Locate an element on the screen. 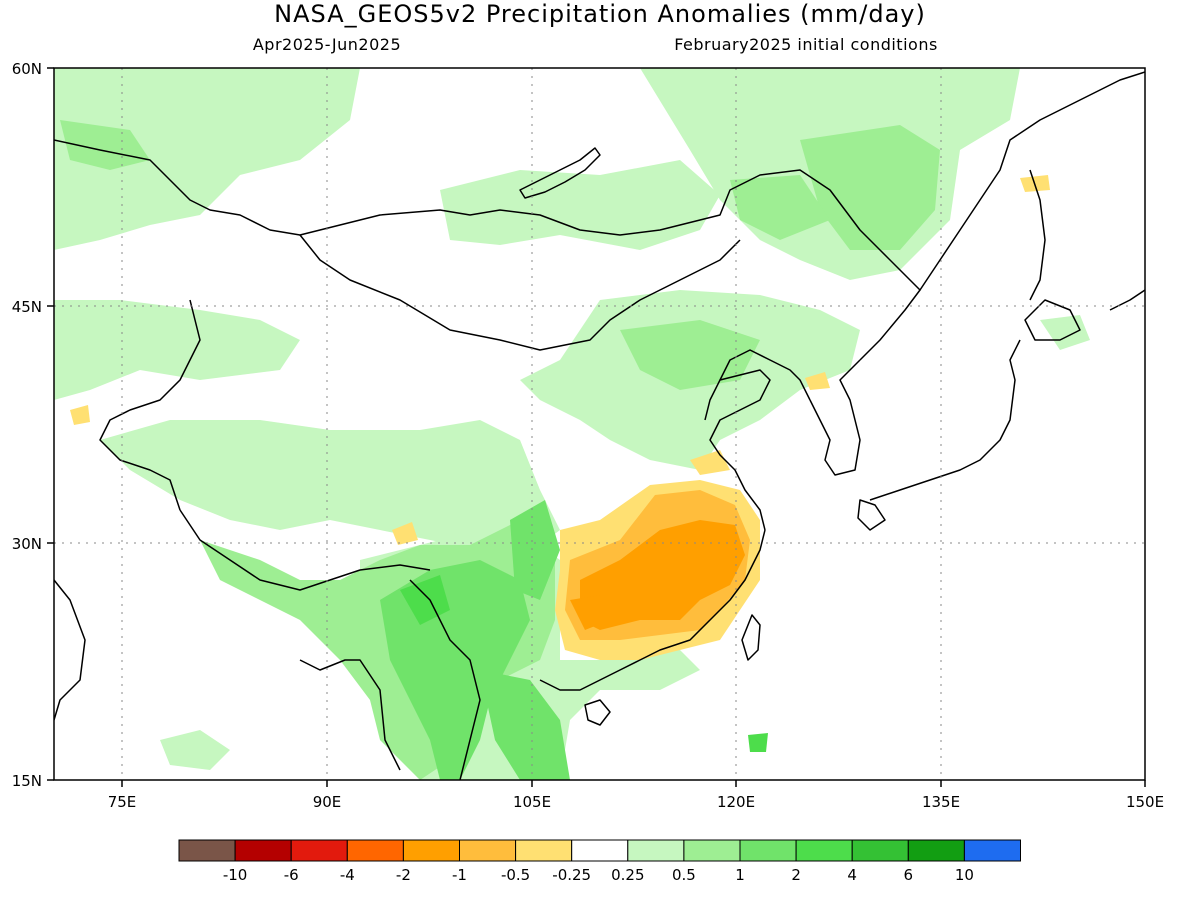 The image size is (1200, 904). longitude-labels: 75E 90E 105E 120E 135E 150E is located at coordinates (636, 802).